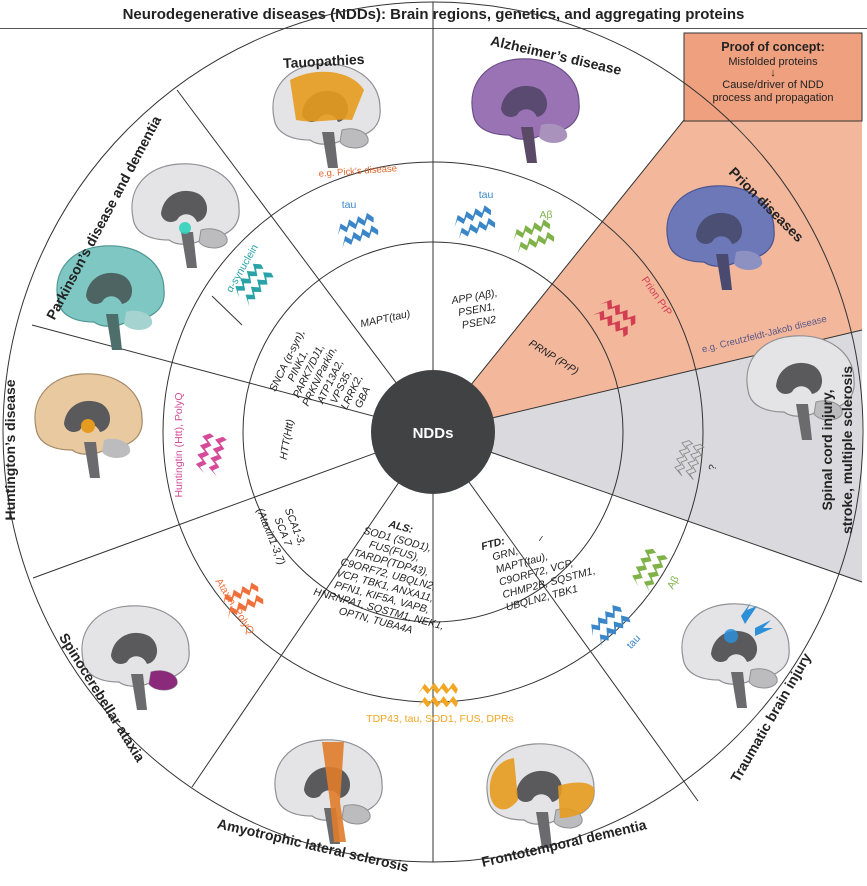 Image resolution: width=867 pixels, height=886 pixels. Describe the element at coordinates (773, 47) in the screenshot. I see `poc-title: Proof of concept:` at that location.